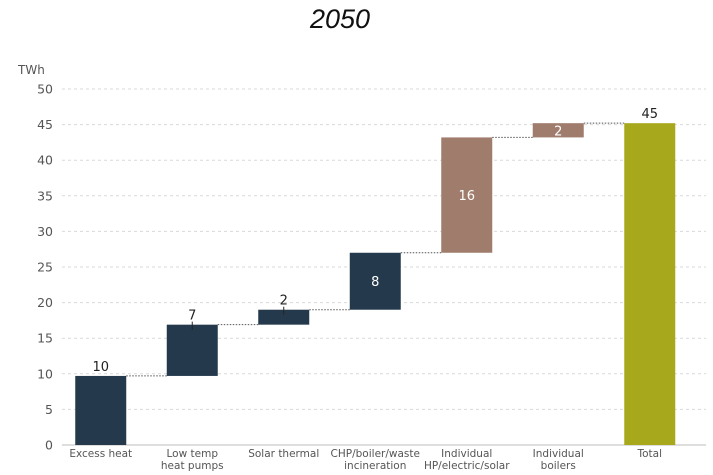 This screenshot has width=713, height=475. Describe the element at coordinates (340, 19) in the screenshot. I see `chart-title: 2050` at that location.